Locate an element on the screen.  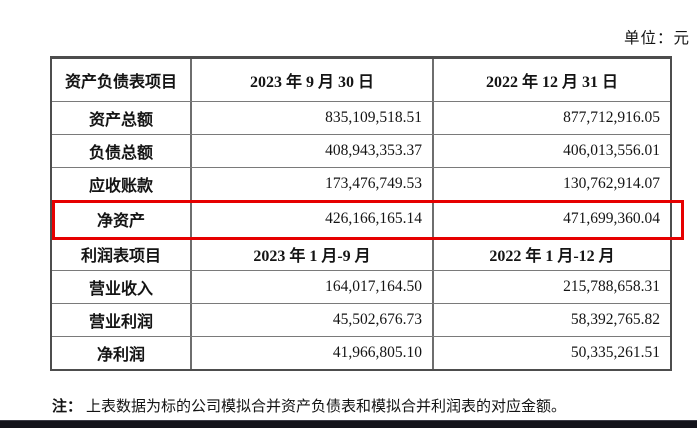
table-row-operating-revenue: 营业收入 164,017,164.50 215,788,658.31 is located at coordinates (361, 287).